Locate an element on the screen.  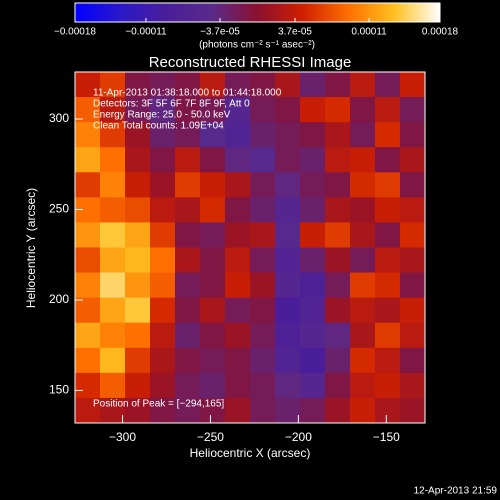
peak-label: Position of Peak = [−294,165] is located at coordinates (158, 404).